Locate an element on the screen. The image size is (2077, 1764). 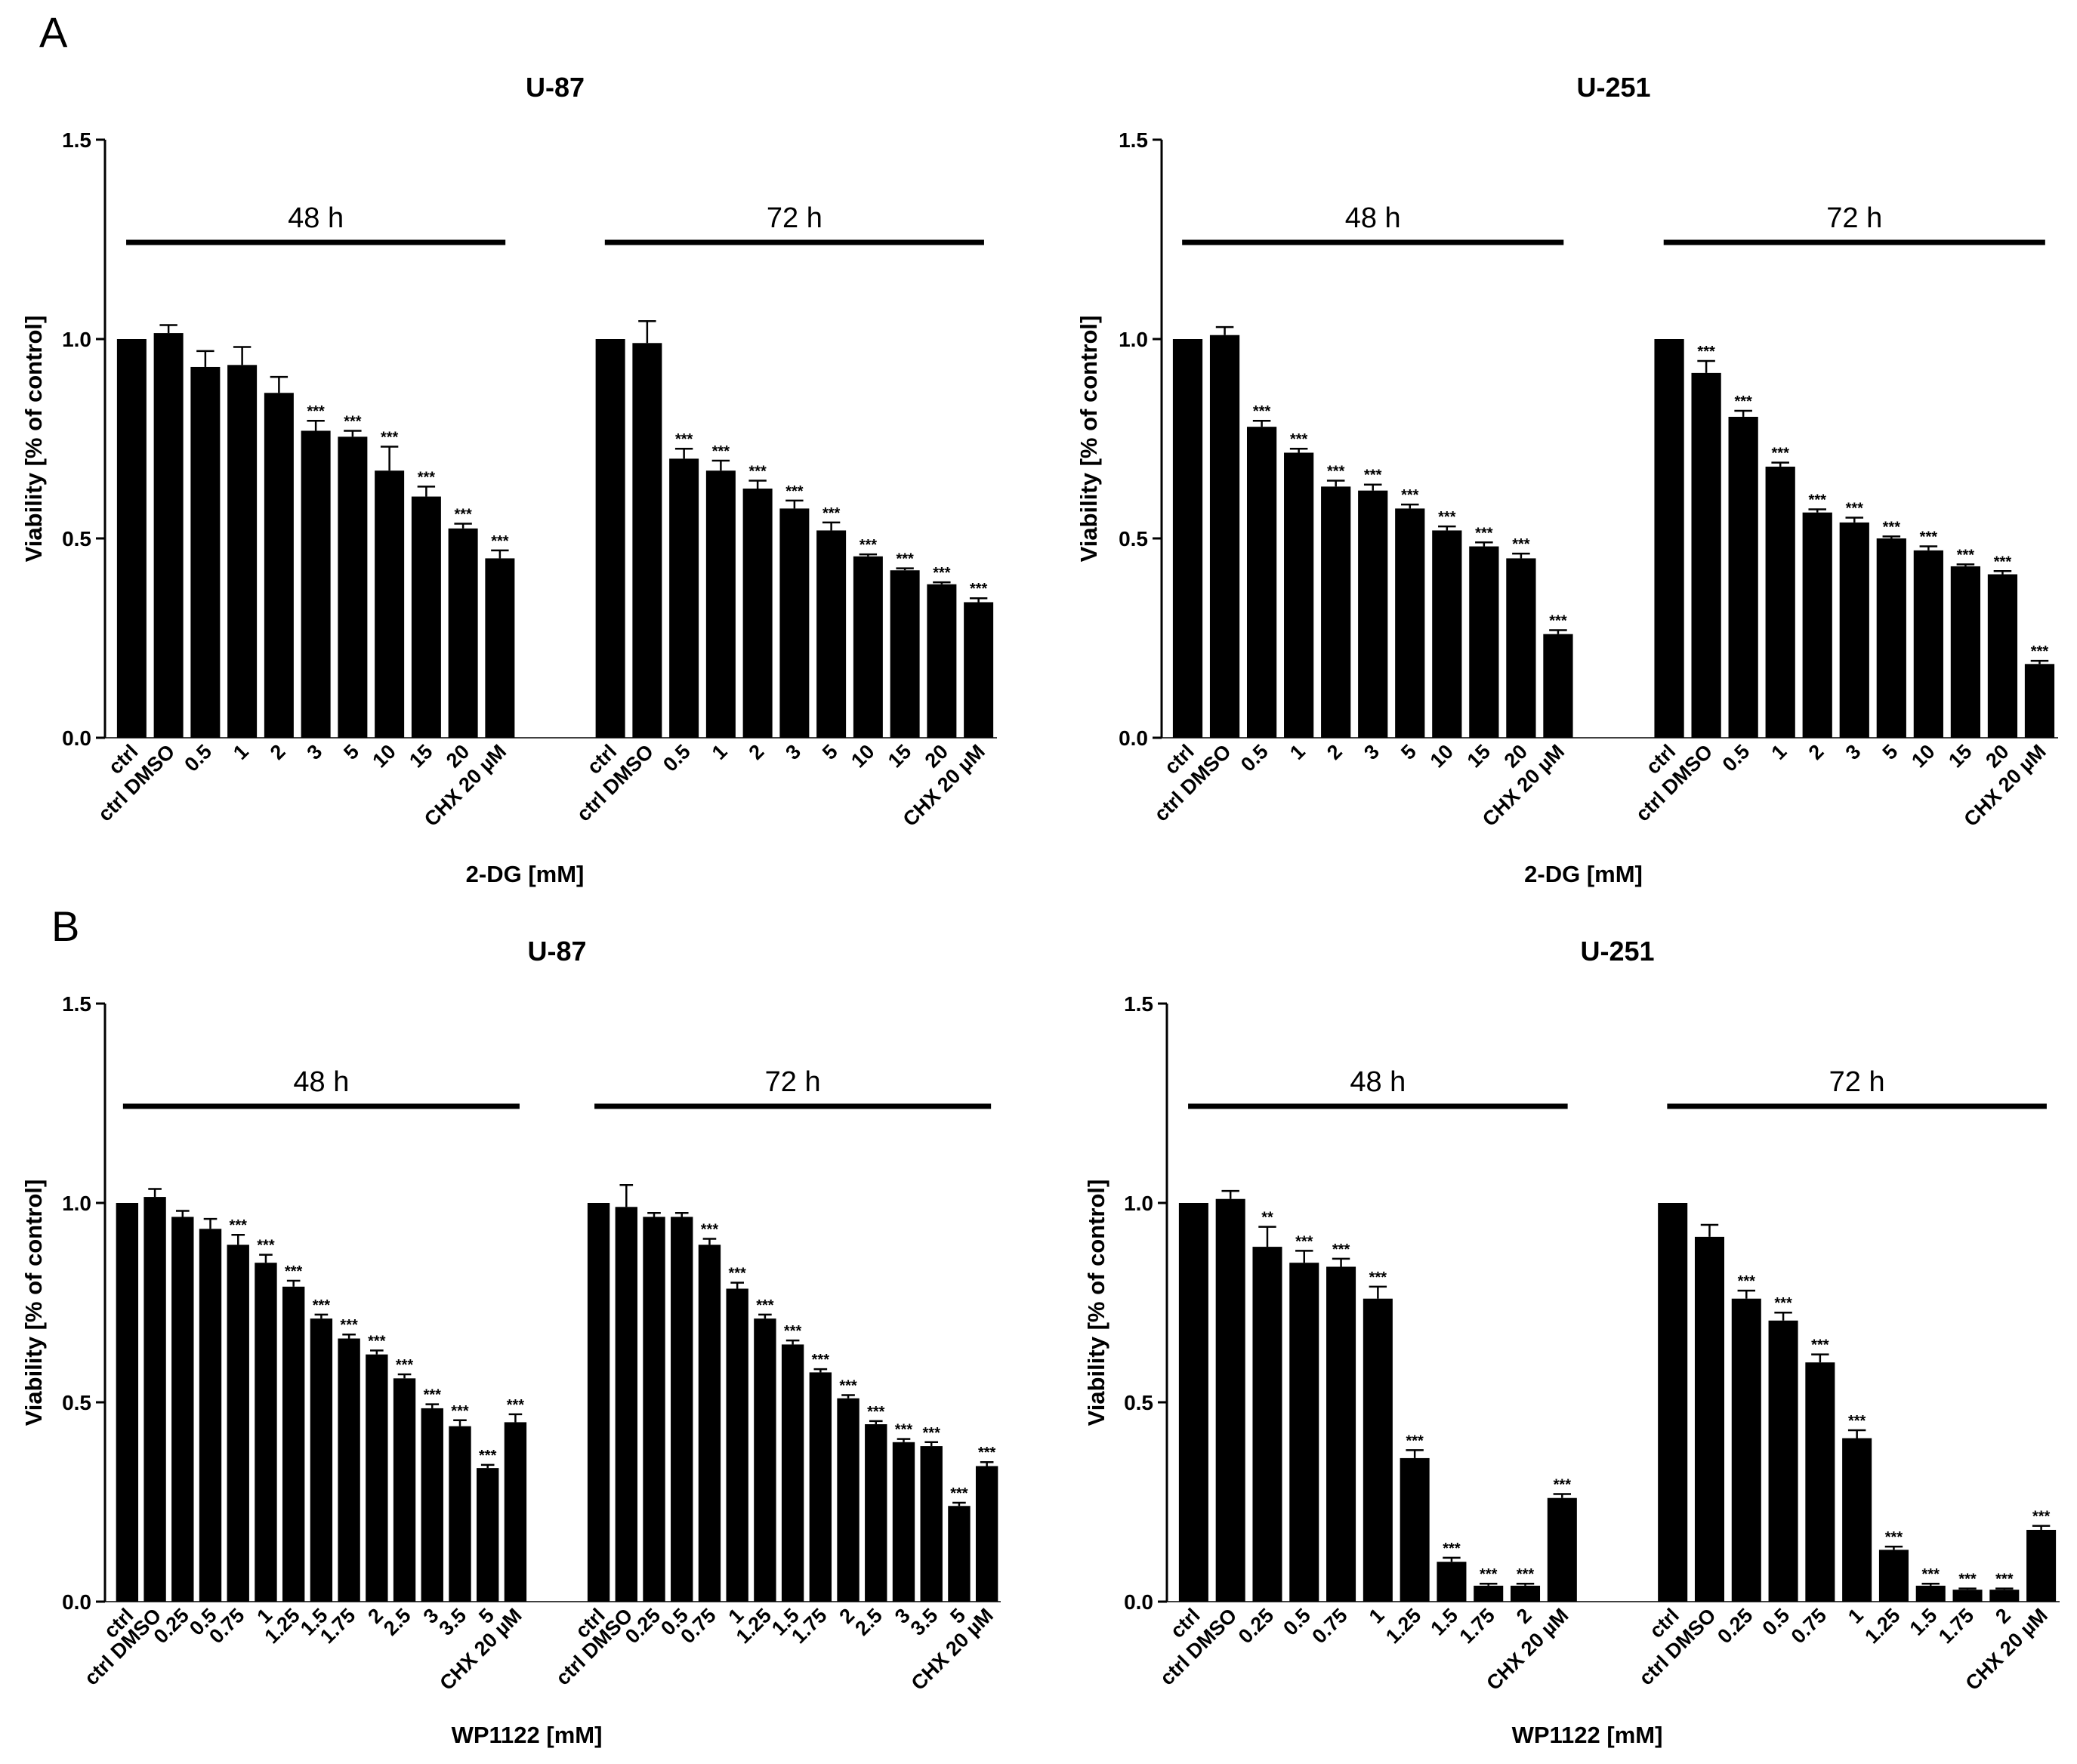
group-label: 72 h is located at coordinates (1854, 218).